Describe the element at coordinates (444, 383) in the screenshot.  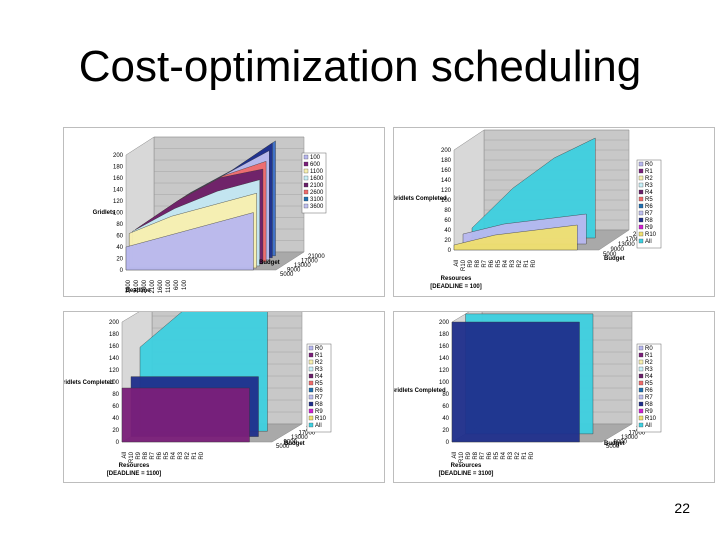
I see `y-tick-label: 100` at that location.